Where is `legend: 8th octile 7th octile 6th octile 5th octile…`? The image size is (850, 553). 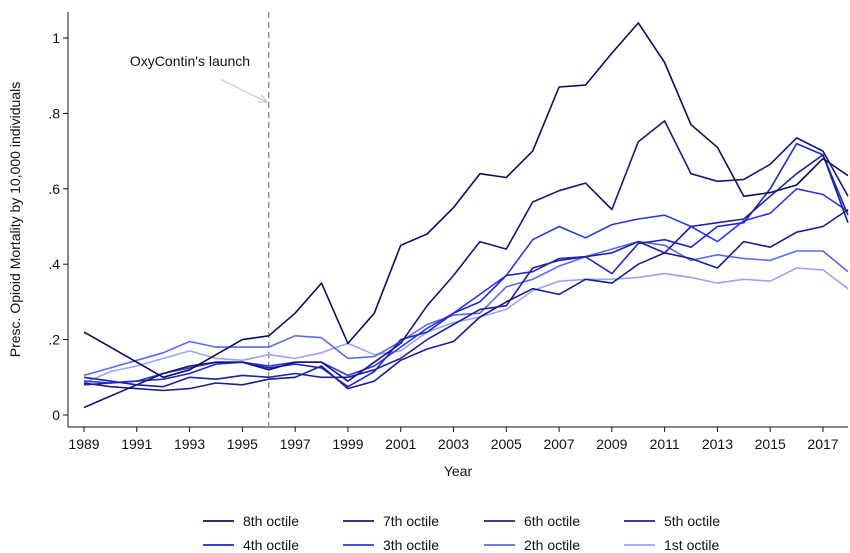
legend: 8th octile 7th octile 6th octile 5th octile… is located at coordinates (461, 533).